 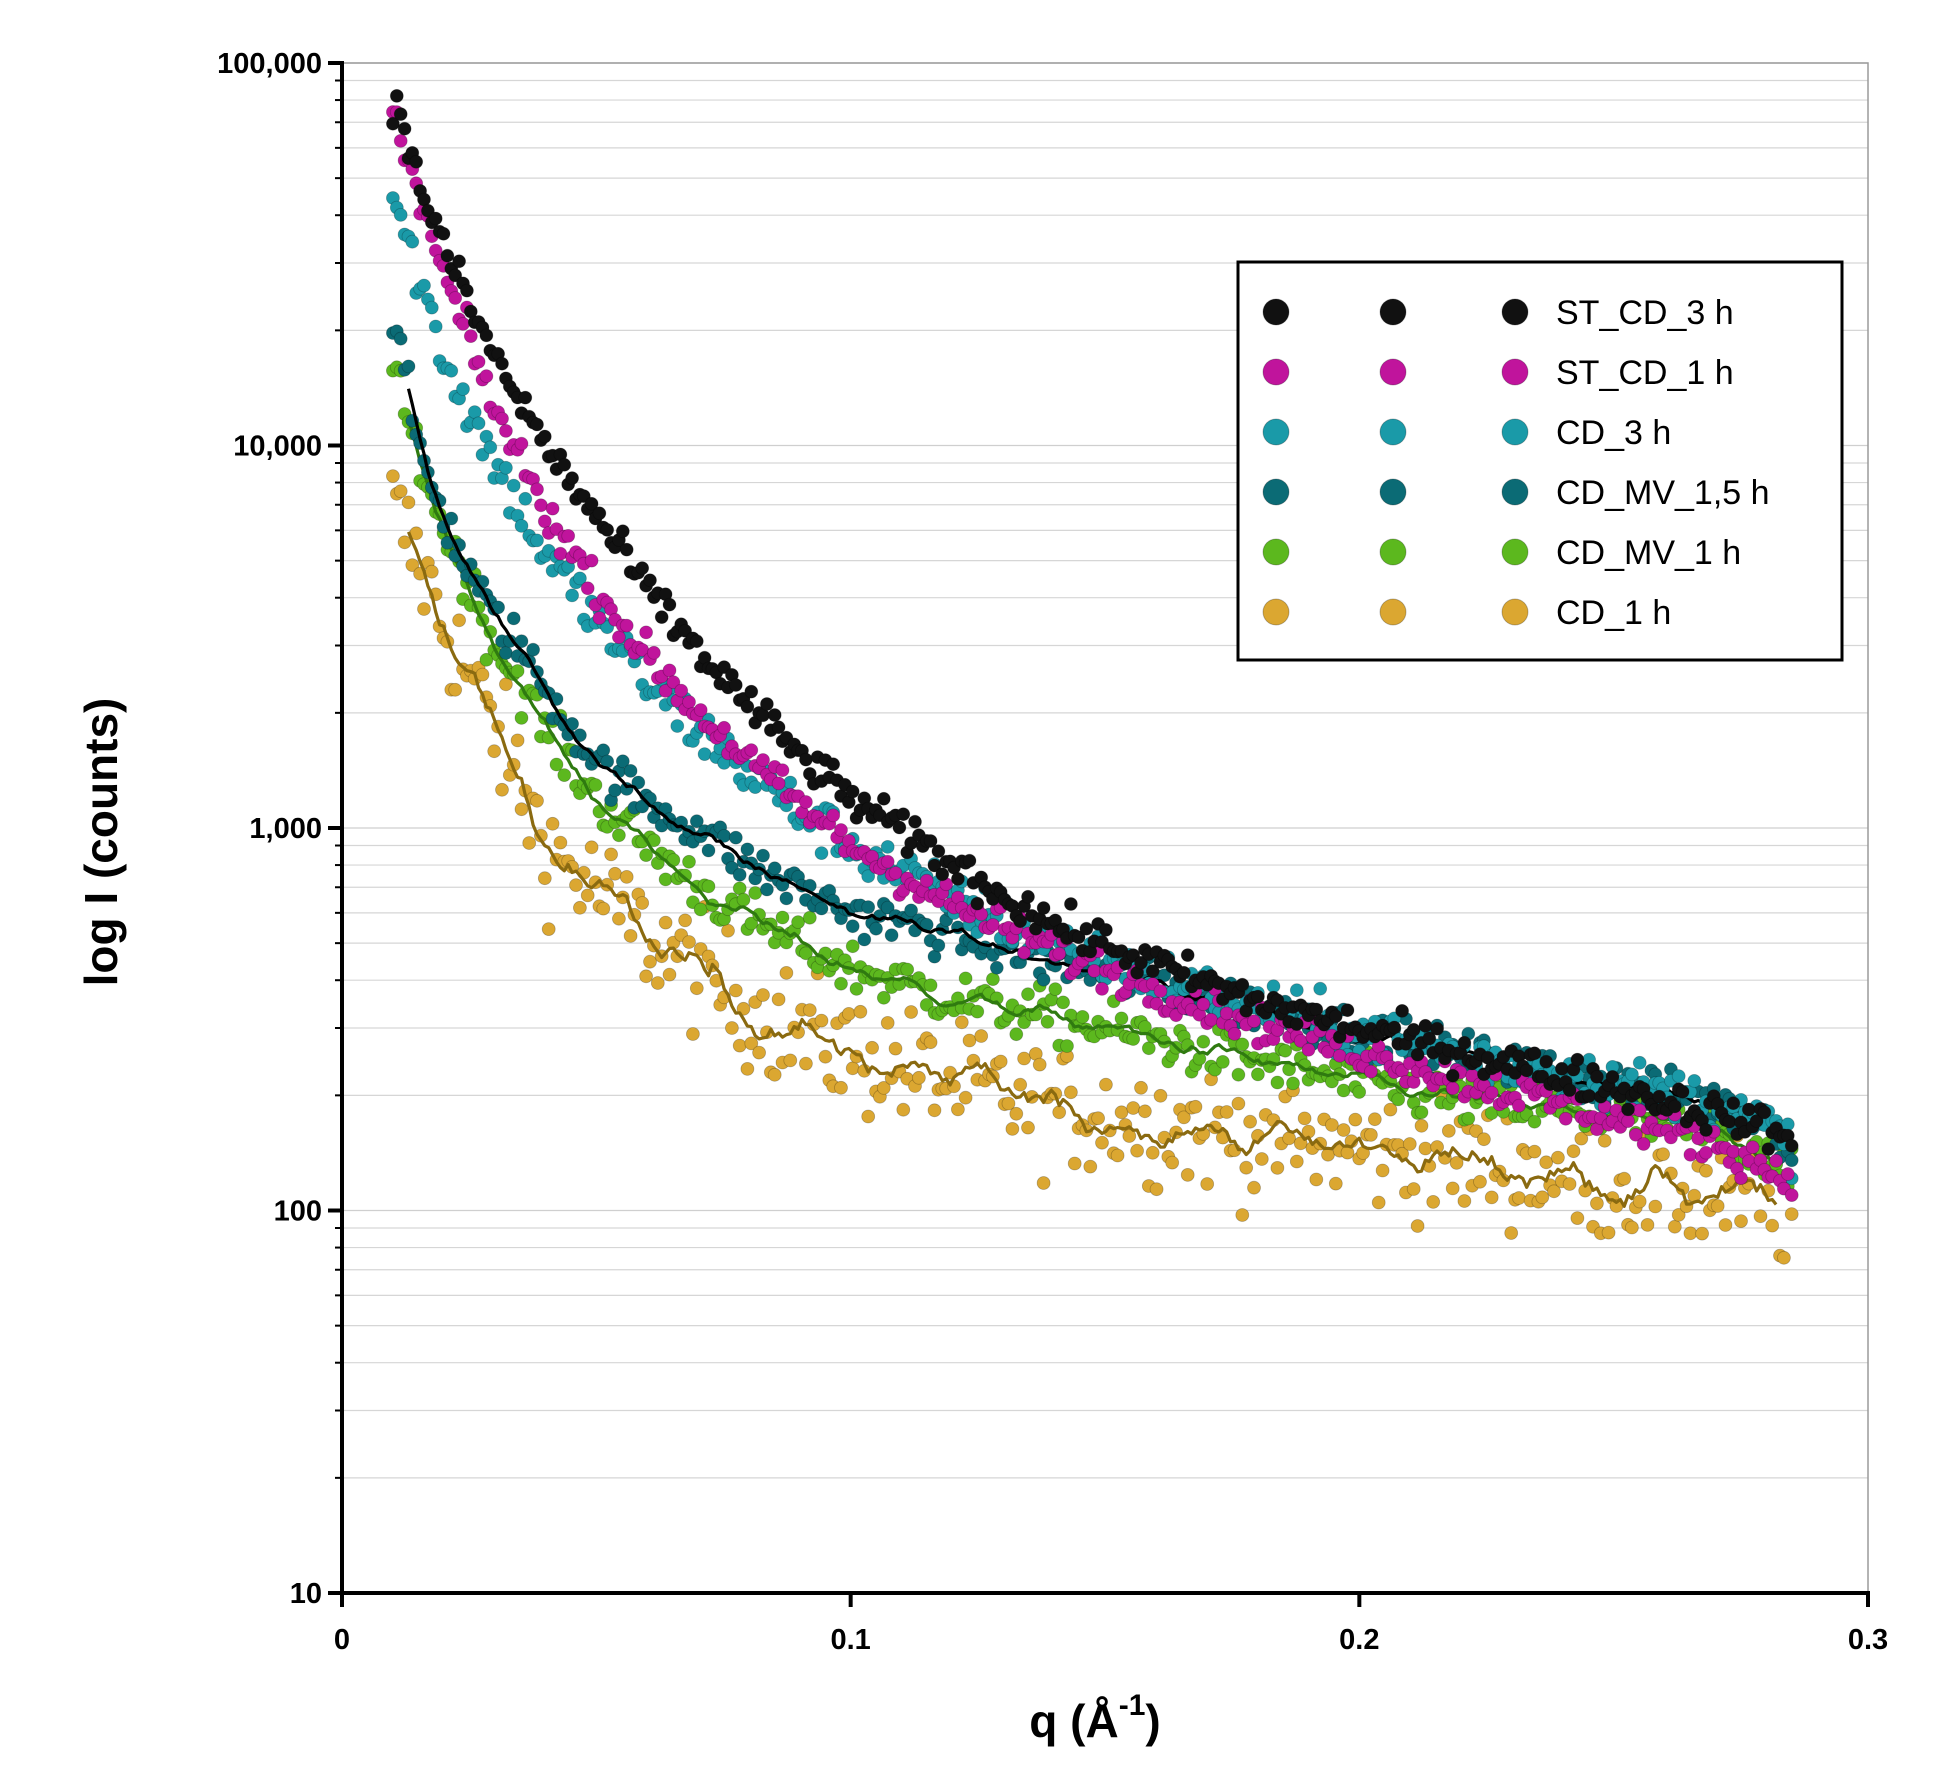 What do you see at coordinates (1540, 461) in the screenshot?
I see `legend-box` at bounding box center [1540, 461].